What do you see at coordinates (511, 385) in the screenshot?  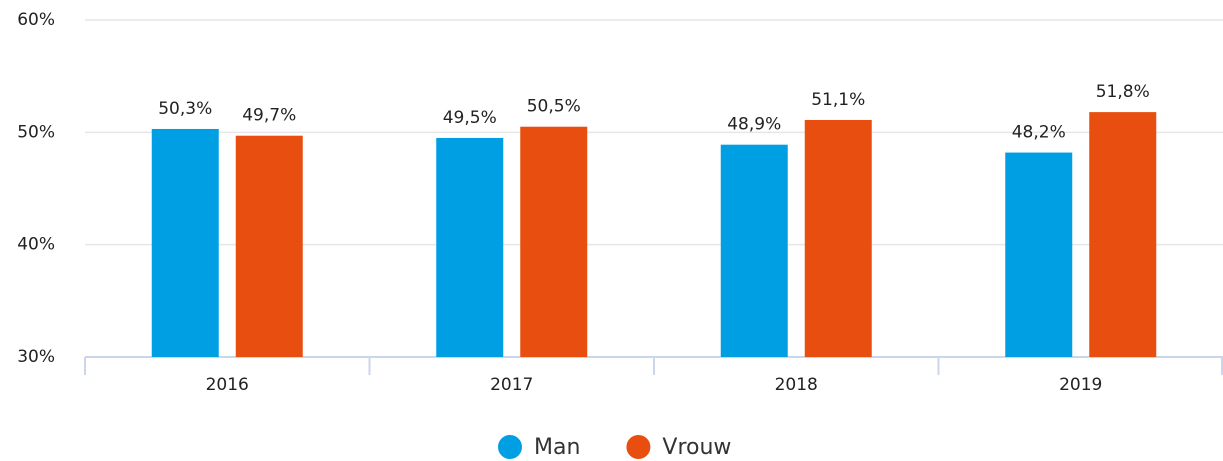 I see `x-tick-label: 2017` at bounding box center [511, 385].